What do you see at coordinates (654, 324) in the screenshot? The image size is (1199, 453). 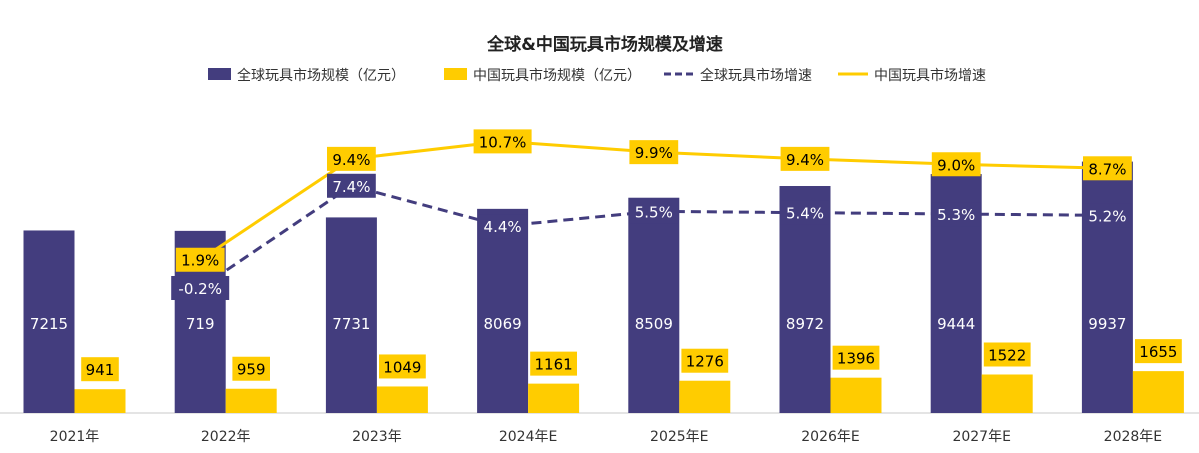 I see `bar-label-global-4: 8509` at bounding box center [654, 324].